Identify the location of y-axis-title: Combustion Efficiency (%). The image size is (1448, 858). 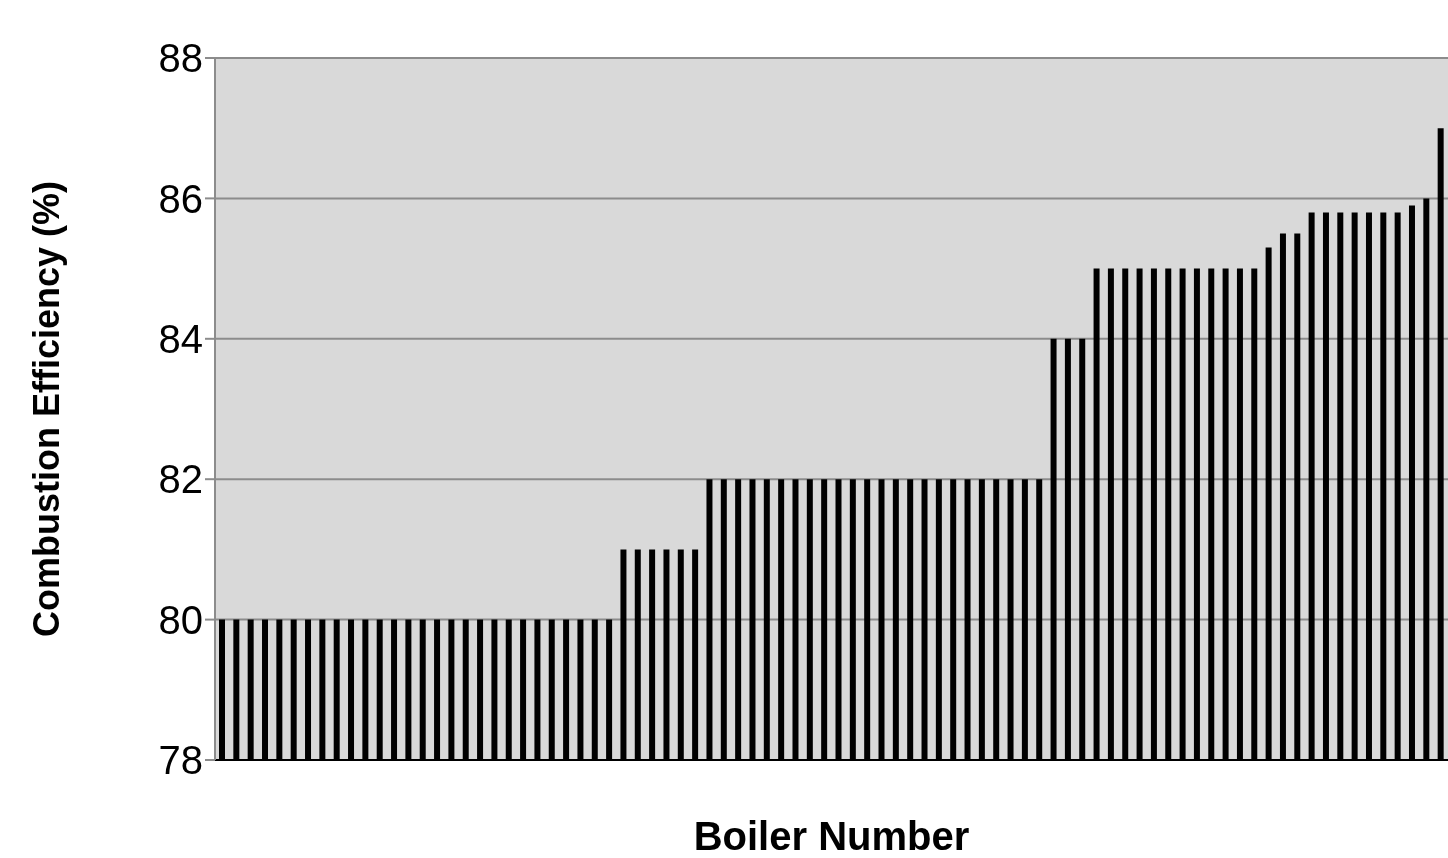
(46, 409).